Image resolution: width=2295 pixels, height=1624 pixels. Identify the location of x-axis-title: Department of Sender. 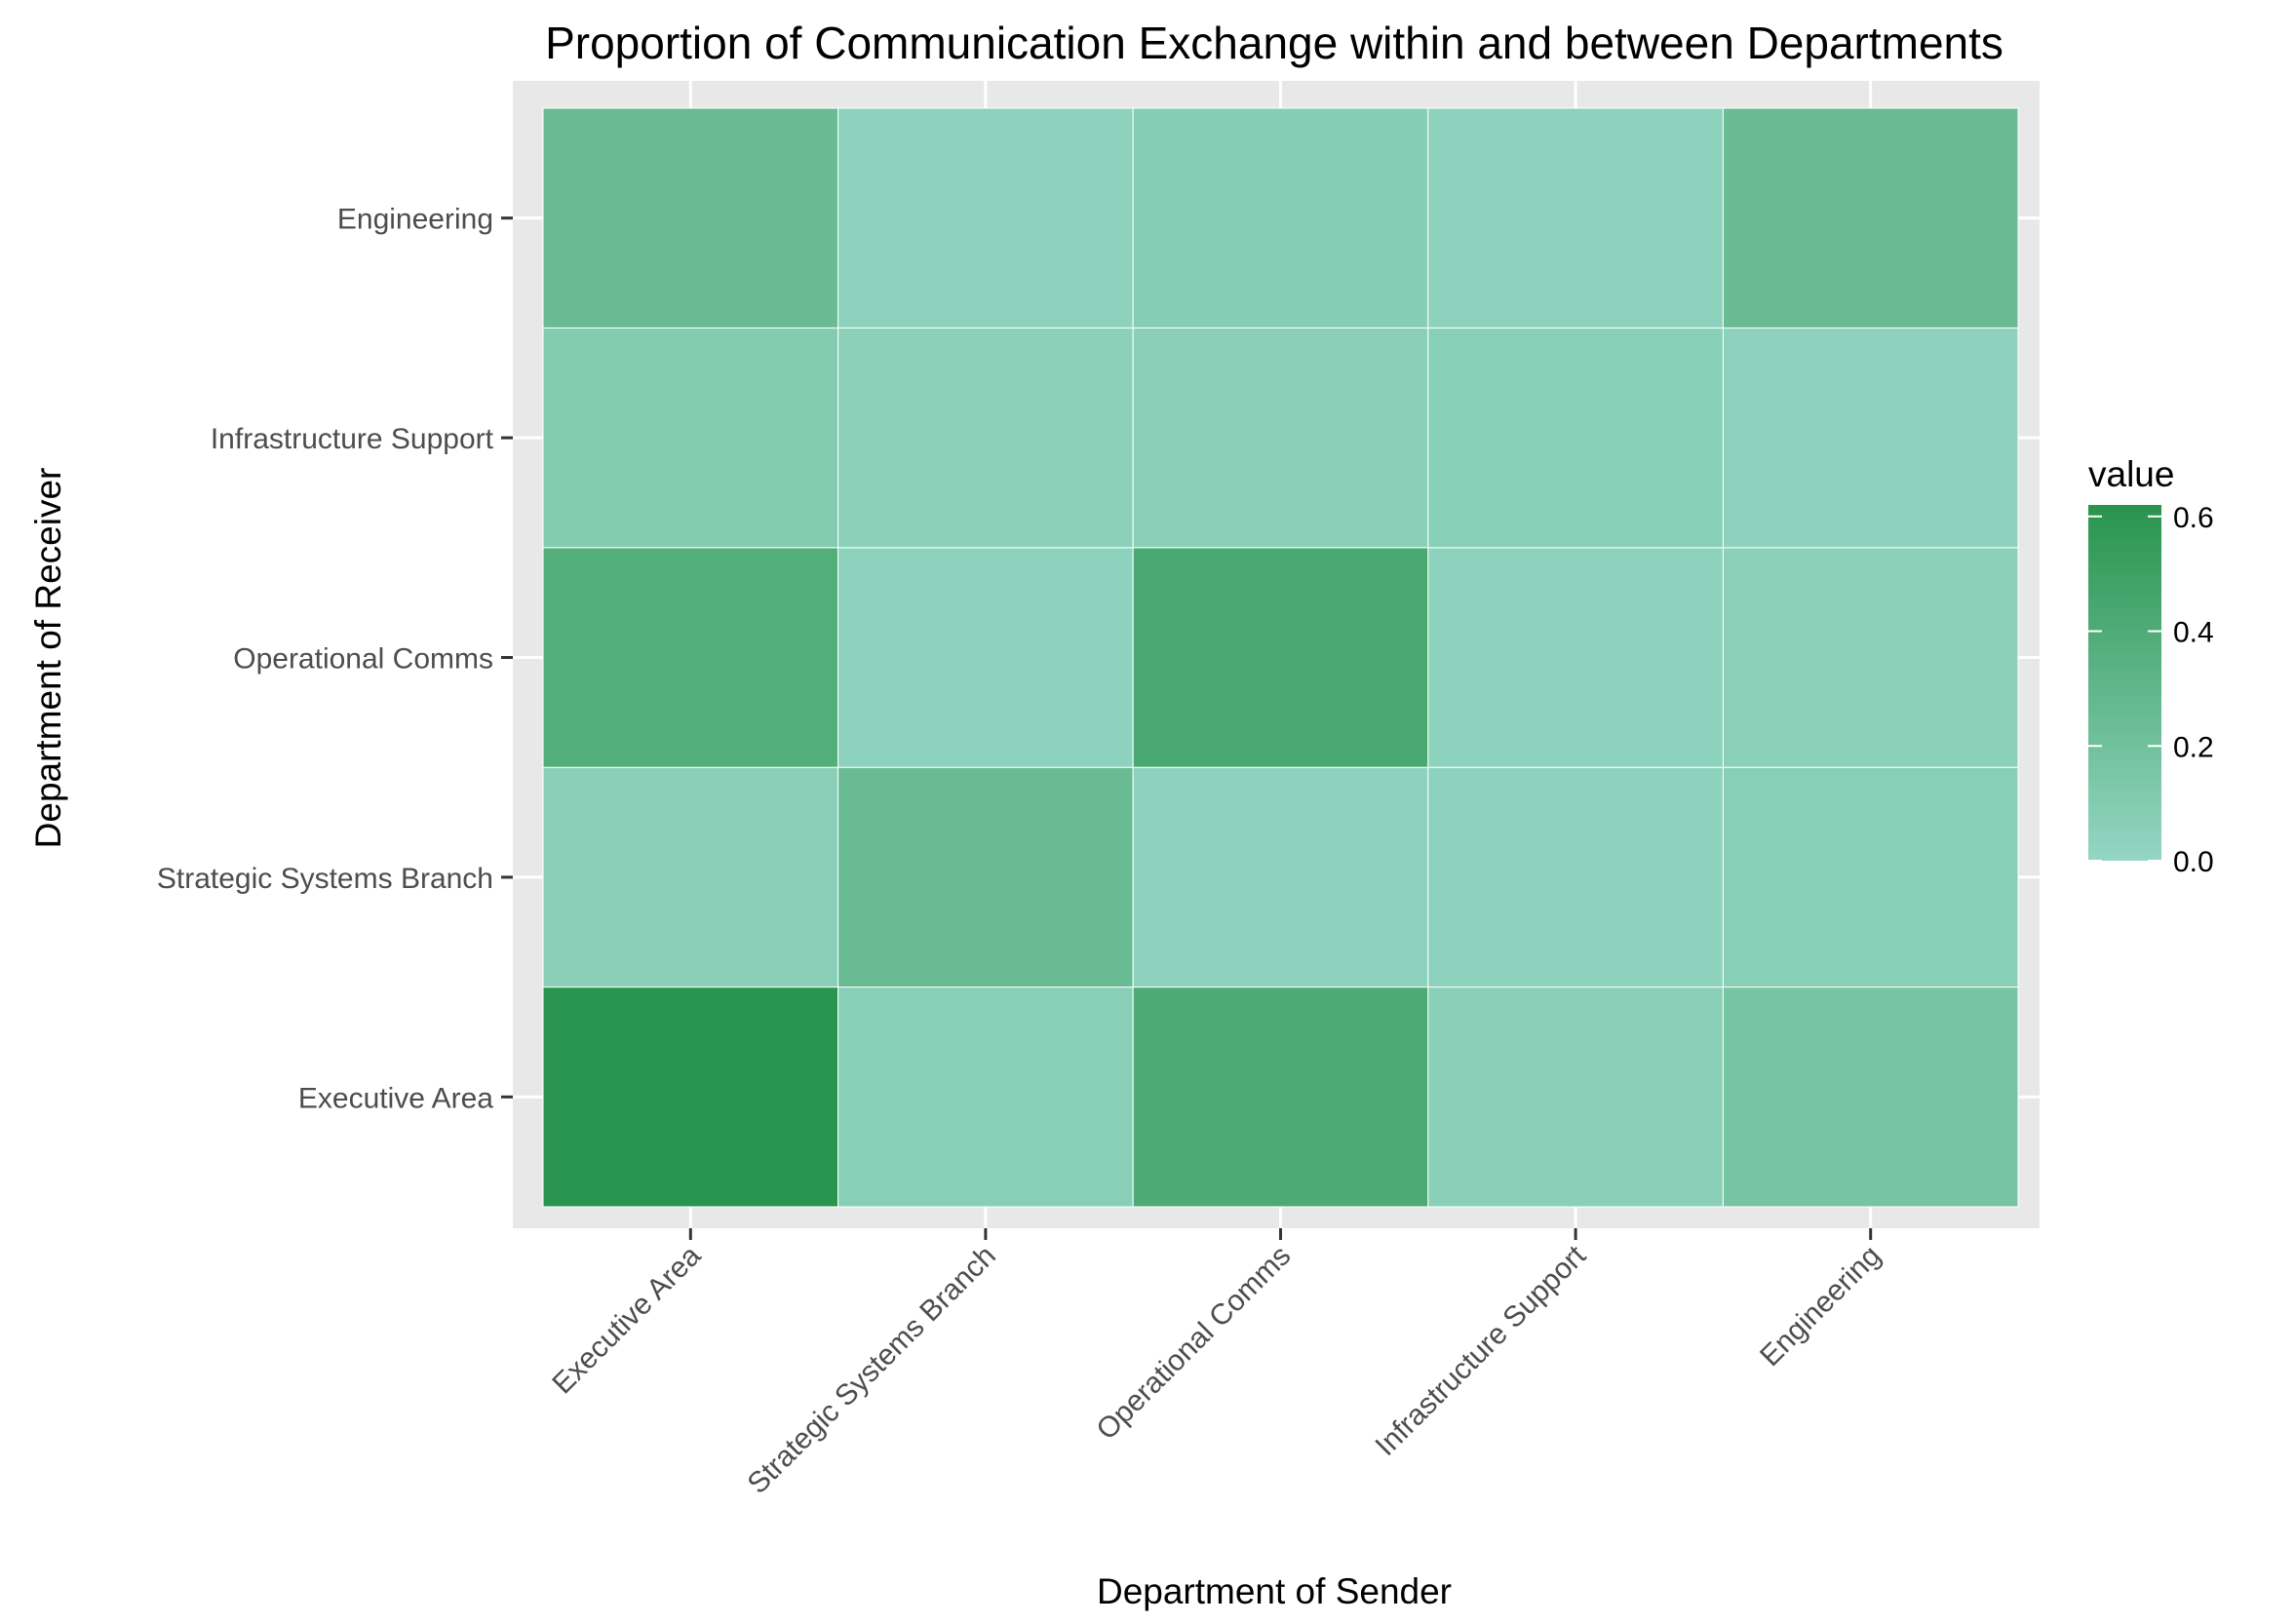
(1274, 1591).